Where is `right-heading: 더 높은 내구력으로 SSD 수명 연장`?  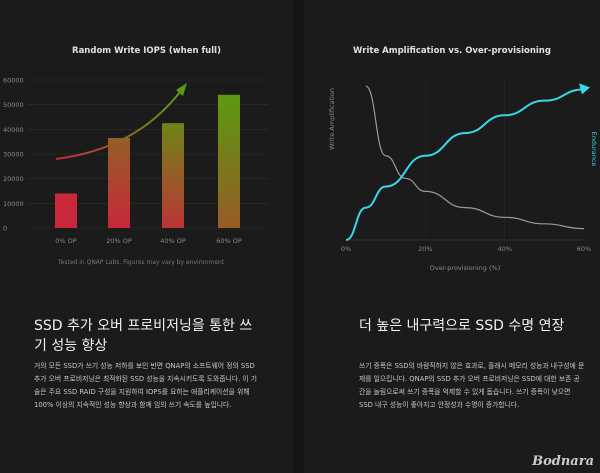 right-heading: 더 높은 내구력으로 SSD 수명 연장 is located at coordinates (462, 326).